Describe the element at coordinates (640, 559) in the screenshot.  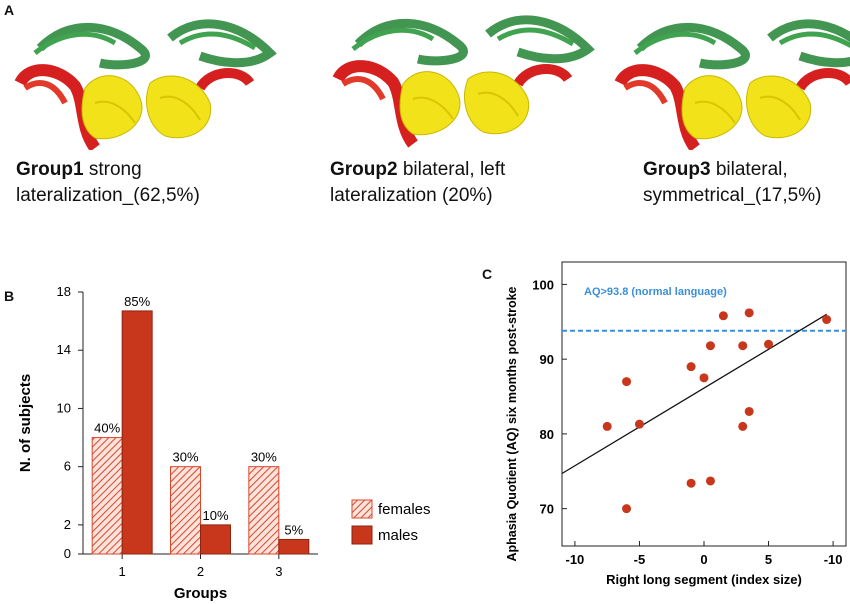
I see `x-tick-label: -5` at that location.